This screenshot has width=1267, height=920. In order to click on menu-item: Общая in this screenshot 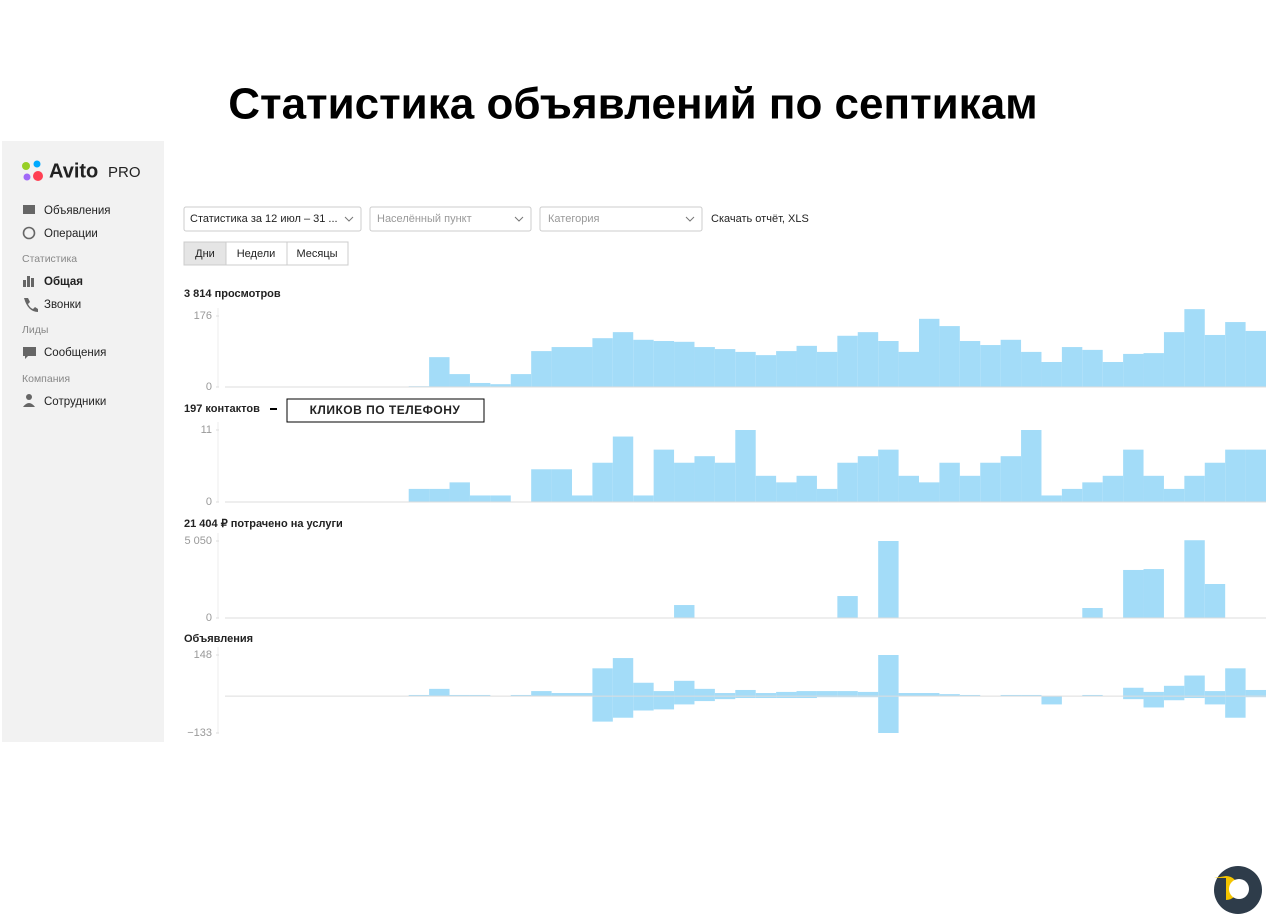, I will do `click(63, 282)`.